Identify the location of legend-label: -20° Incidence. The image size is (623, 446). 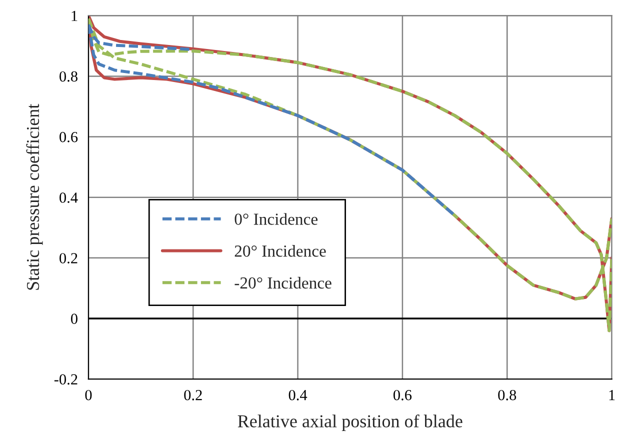
(283, 282).